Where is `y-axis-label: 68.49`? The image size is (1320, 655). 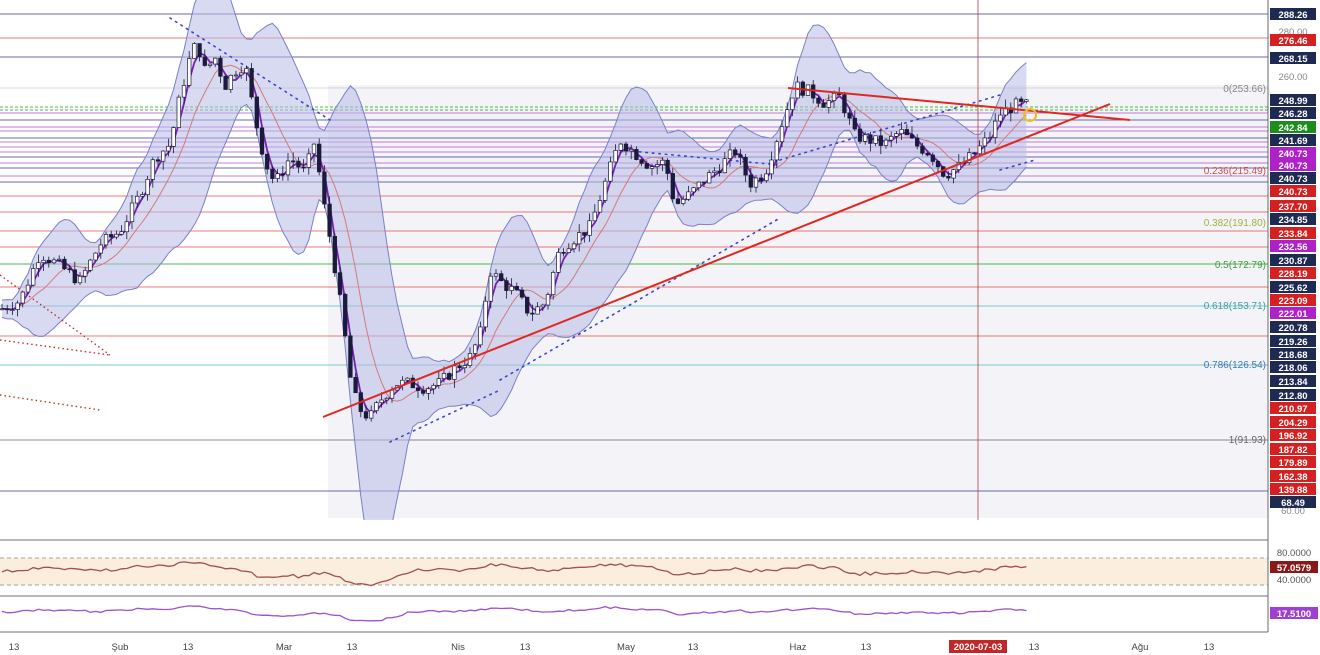 y-axis-label: 68.49 is located at coordinates (1293, 503).